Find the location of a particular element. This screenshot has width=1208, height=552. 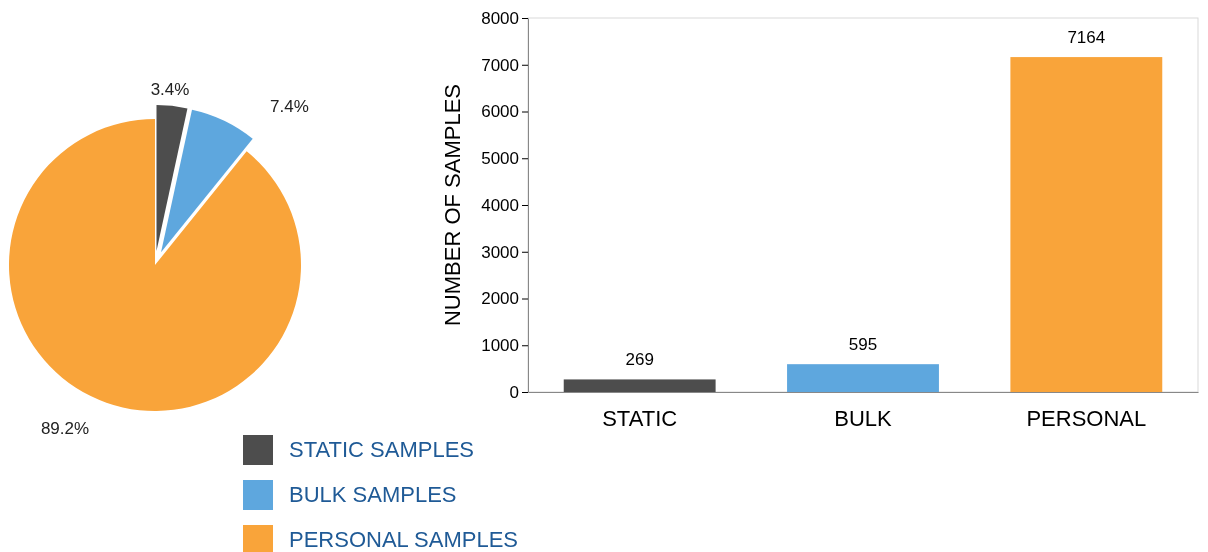

legend-label: STATIC SAMPLES is located at coordinates (382, 449).